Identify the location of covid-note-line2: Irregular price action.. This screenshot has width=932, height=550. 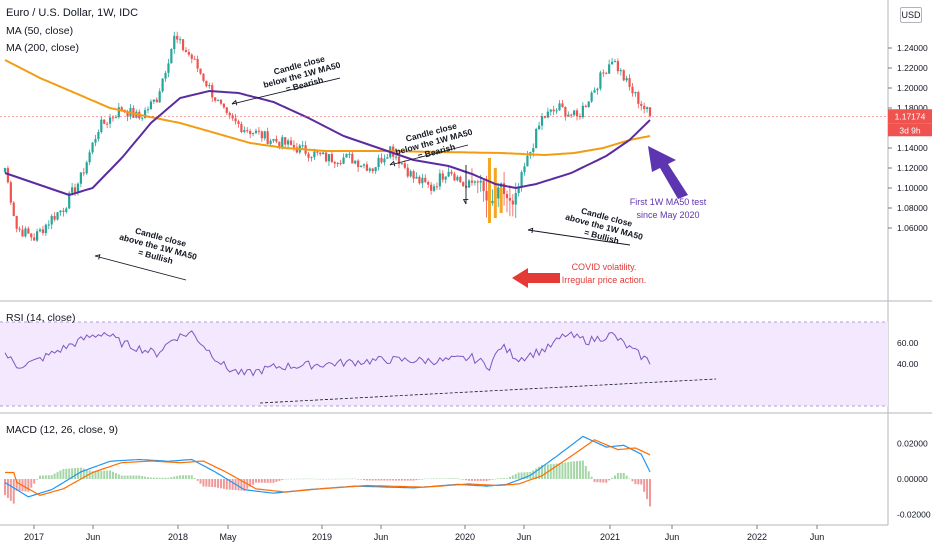
(604, 280).